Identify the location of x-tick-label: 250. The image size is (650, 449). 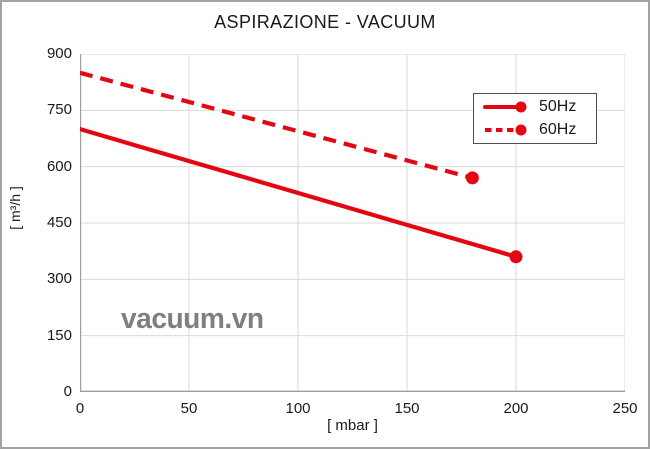
(625, 408).